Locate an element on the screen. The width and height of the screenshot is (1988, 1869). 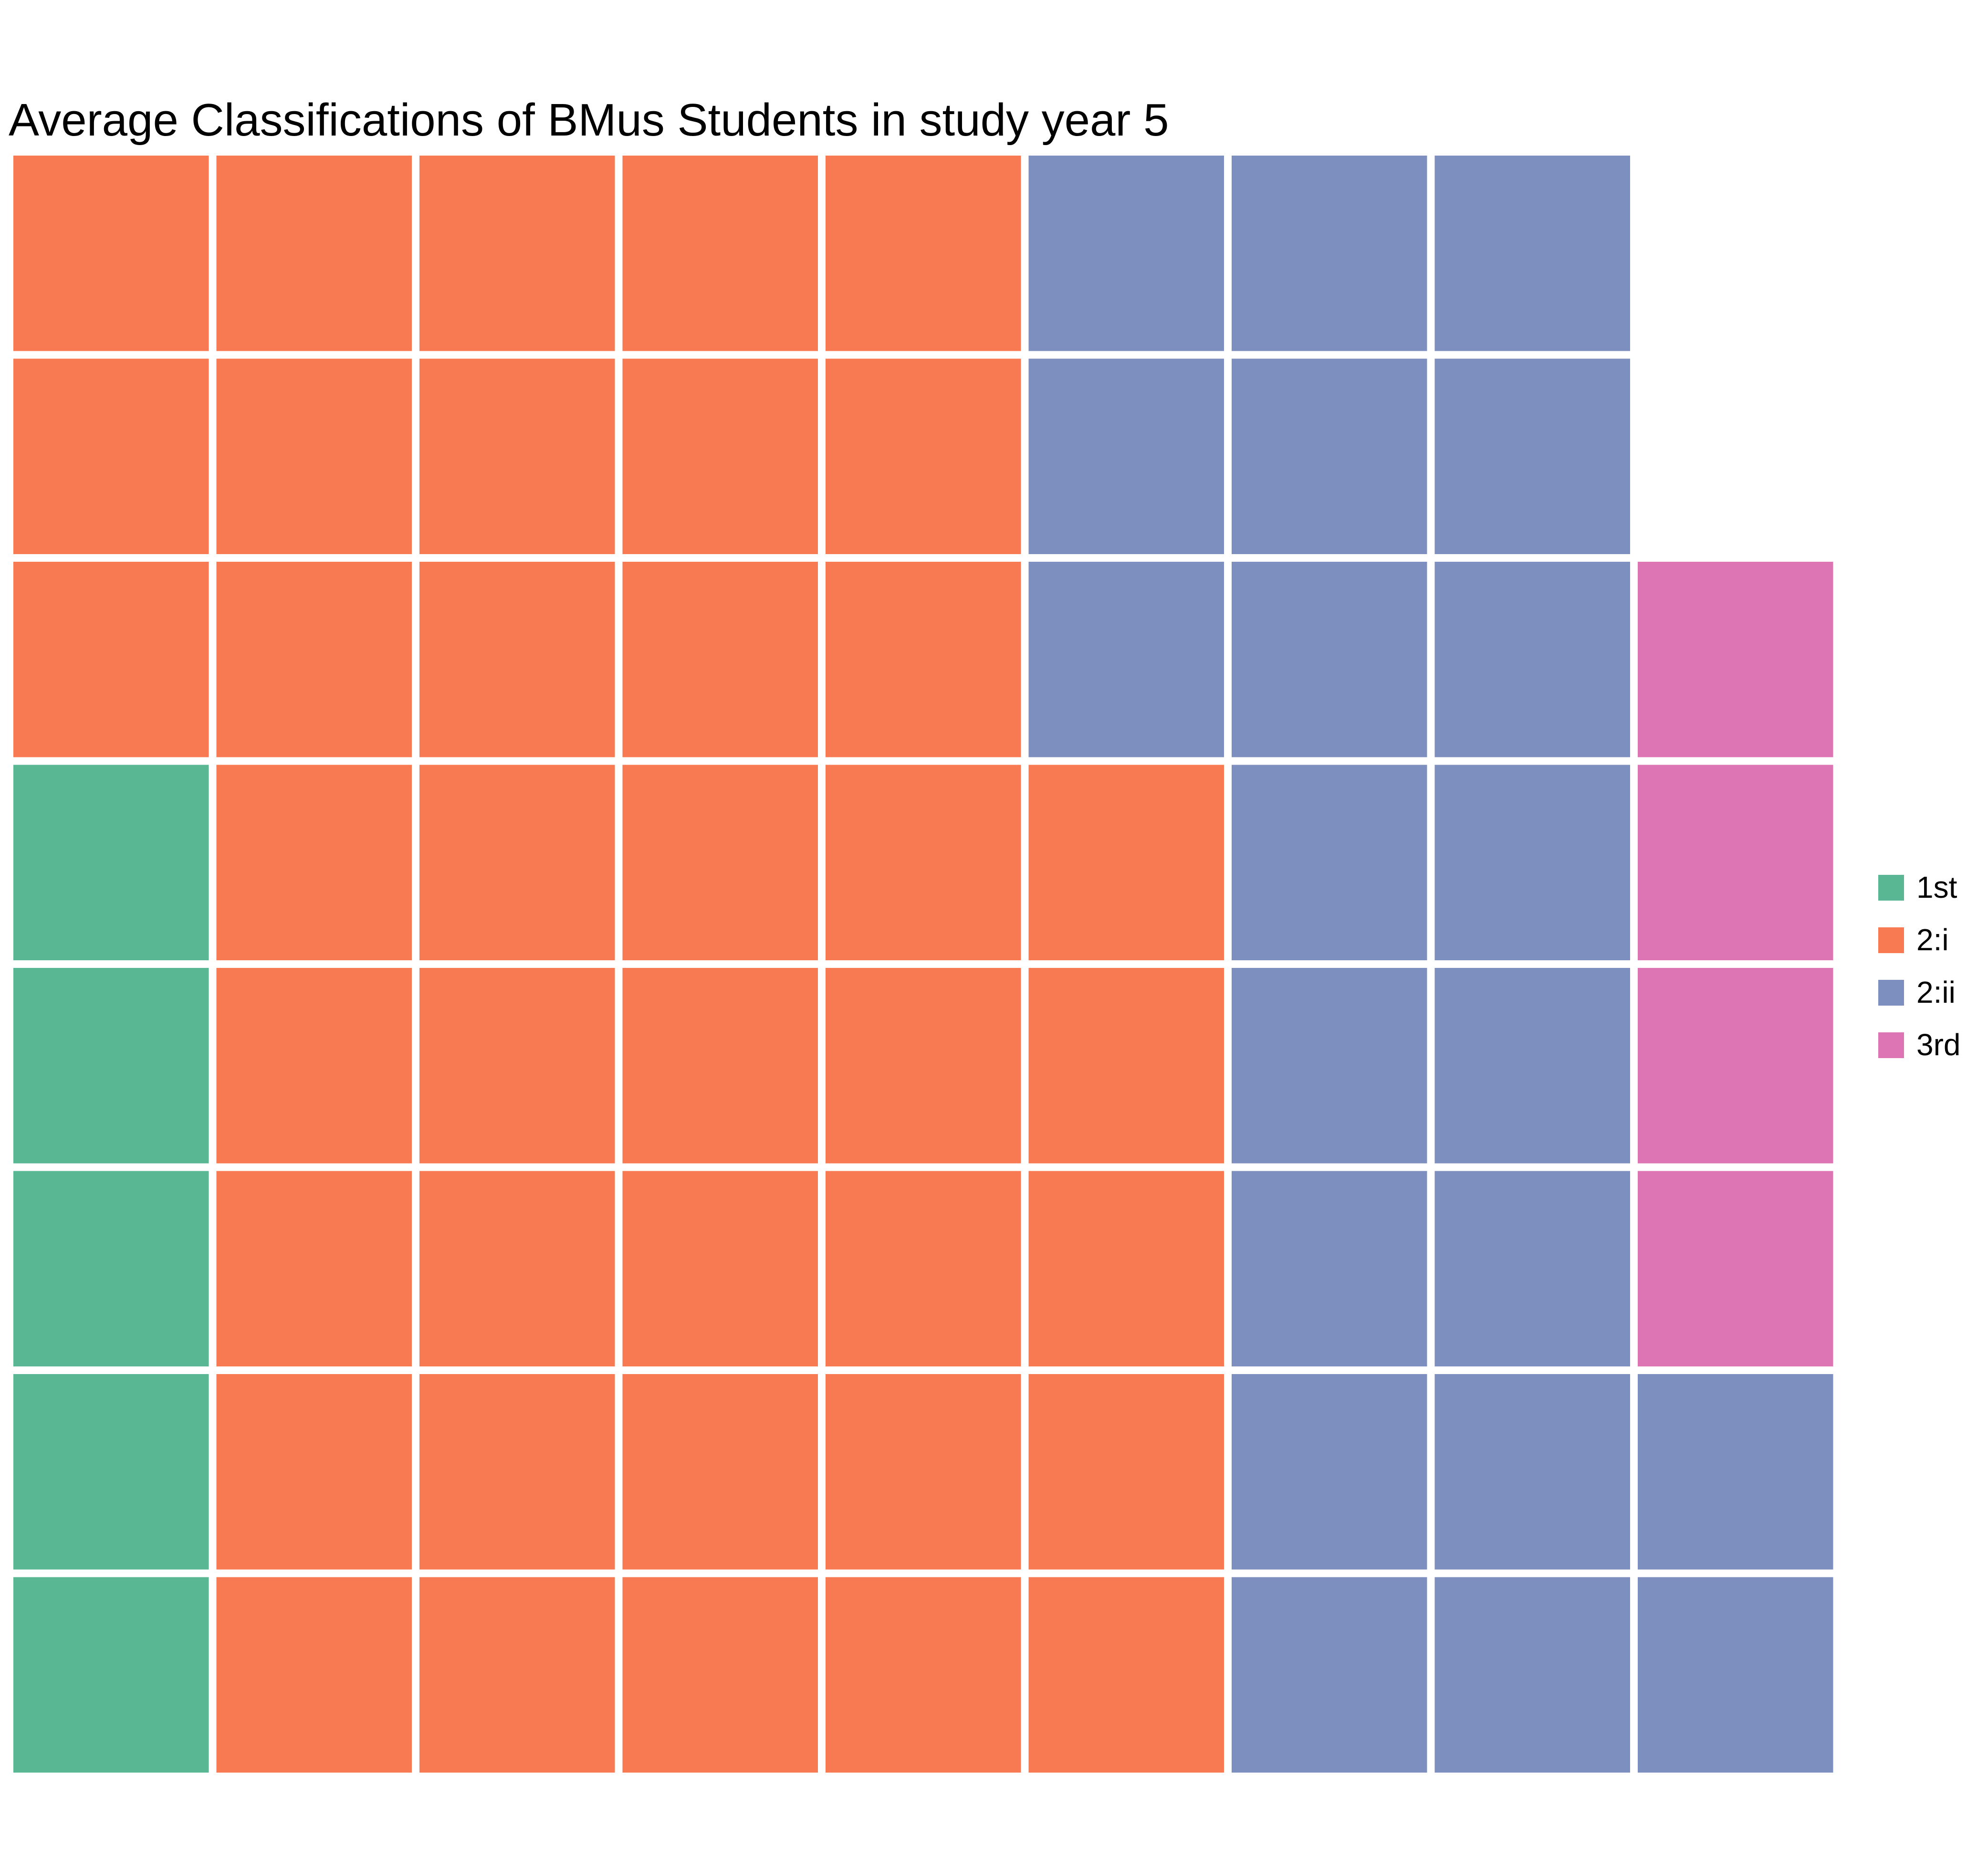
legend-item-2-ii: 2:ii is located at coordinates (1917, 992).